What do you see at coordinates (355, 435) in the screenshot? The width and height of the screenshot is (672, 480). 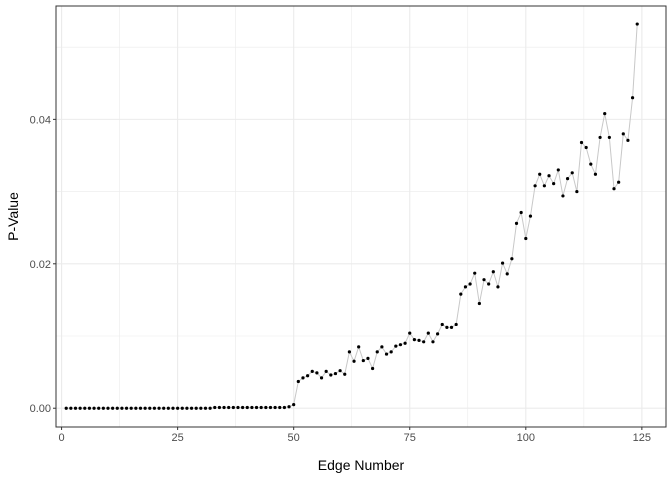 I see `x-axis: 0 25 50 75 100 125` at bounding box center [355, 435].